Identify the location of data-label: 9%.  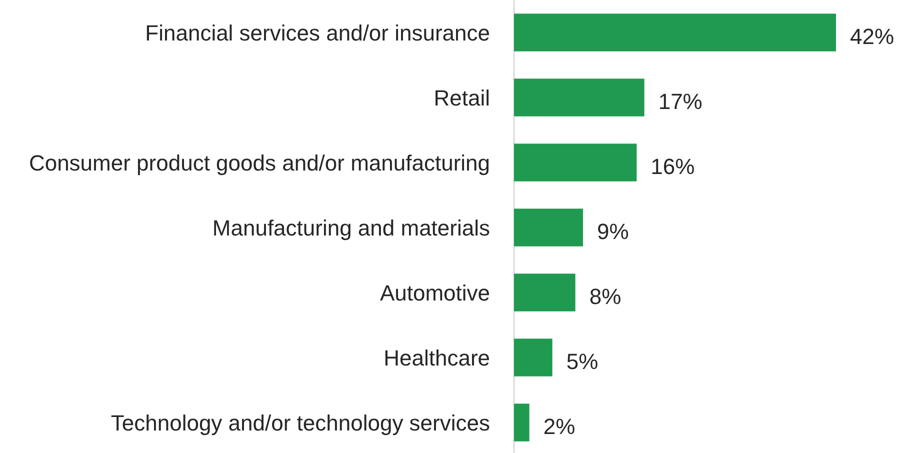
(613, 231).